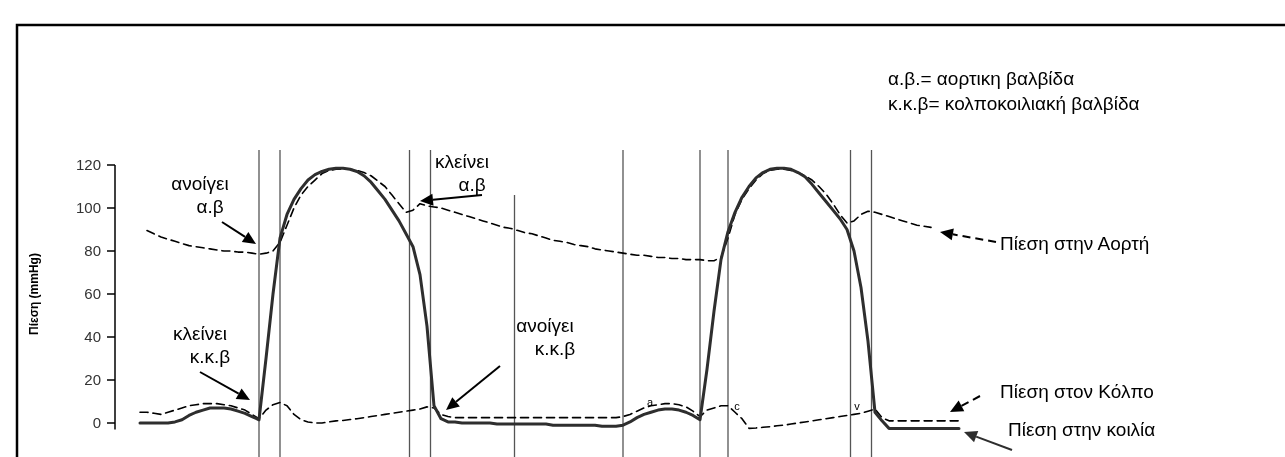 The width and height of the screenshot is (1285, 457). I want to click on text: α.β.= αορτικη βαλβίδα, so click(981, 78).